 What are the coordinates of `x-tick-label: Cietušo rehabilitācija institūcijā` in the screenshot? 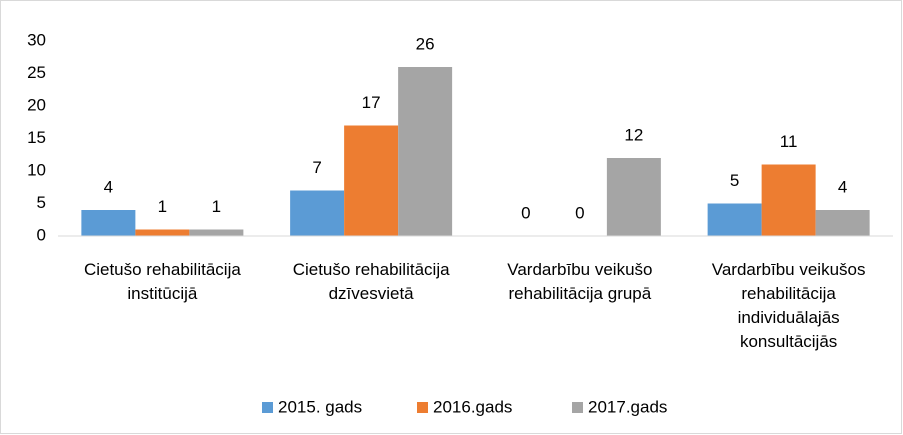 It's located at (162, 281).